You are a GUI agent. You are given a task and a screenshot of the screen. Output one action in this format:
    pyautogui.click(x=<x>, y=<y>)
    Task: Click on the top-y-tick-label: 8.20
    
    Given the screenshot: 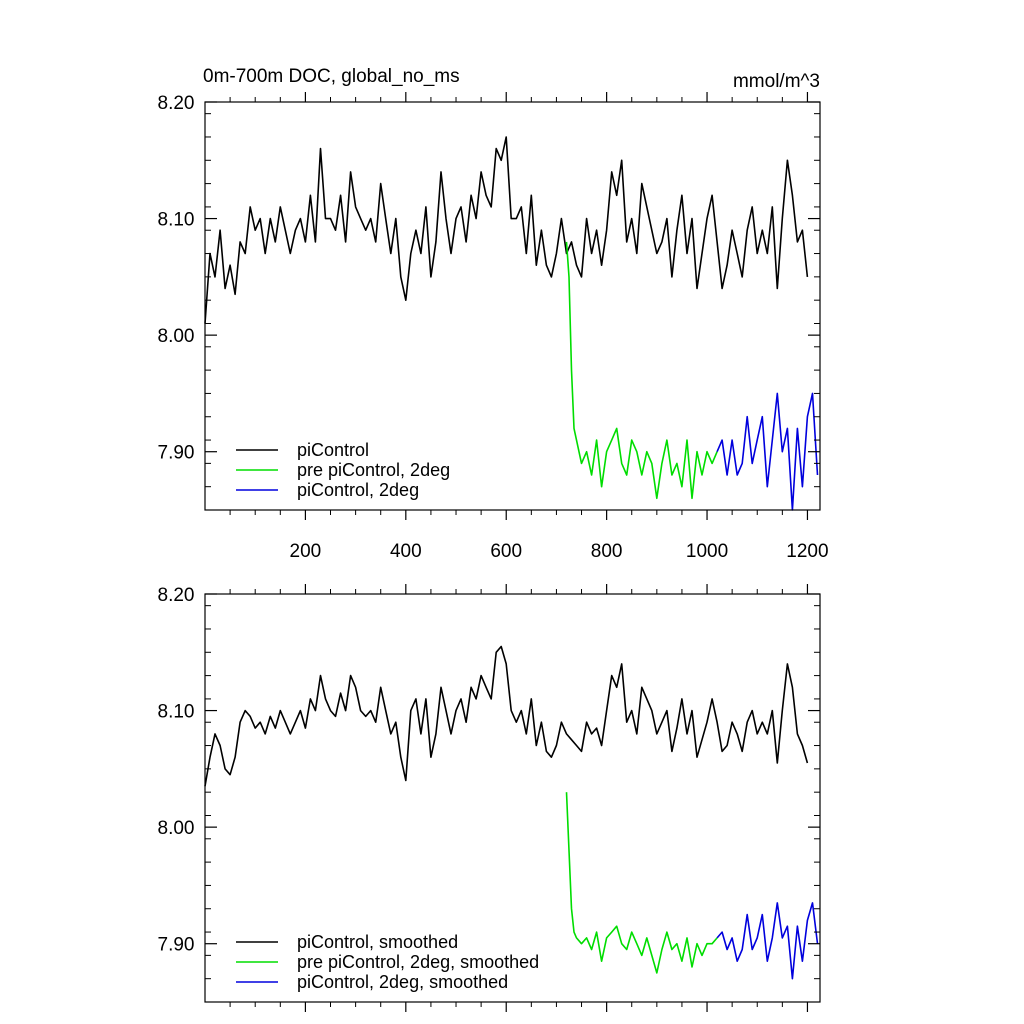 What is the action you would take?
    pyautogui.click(x=176, y=103)
    